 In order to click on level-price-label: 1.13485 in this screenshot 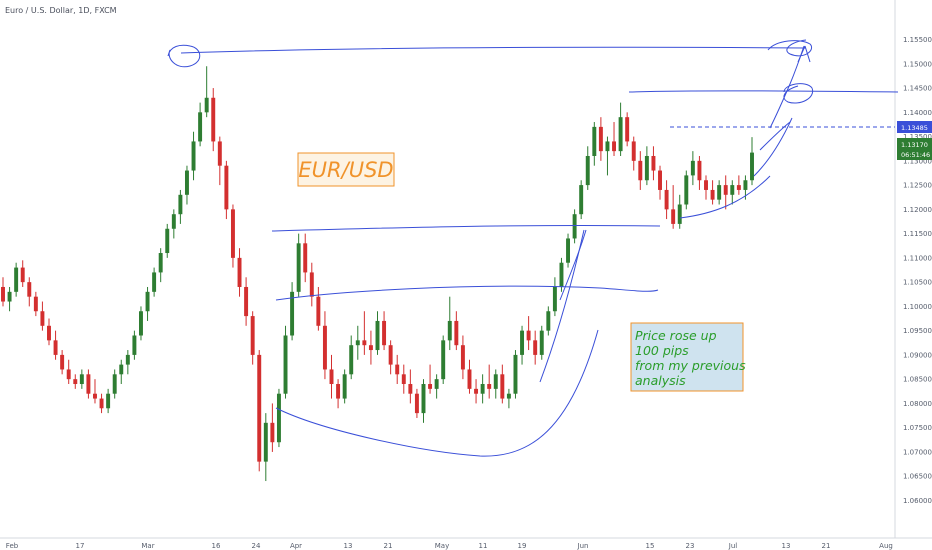, I will do `click(914, 128)`.